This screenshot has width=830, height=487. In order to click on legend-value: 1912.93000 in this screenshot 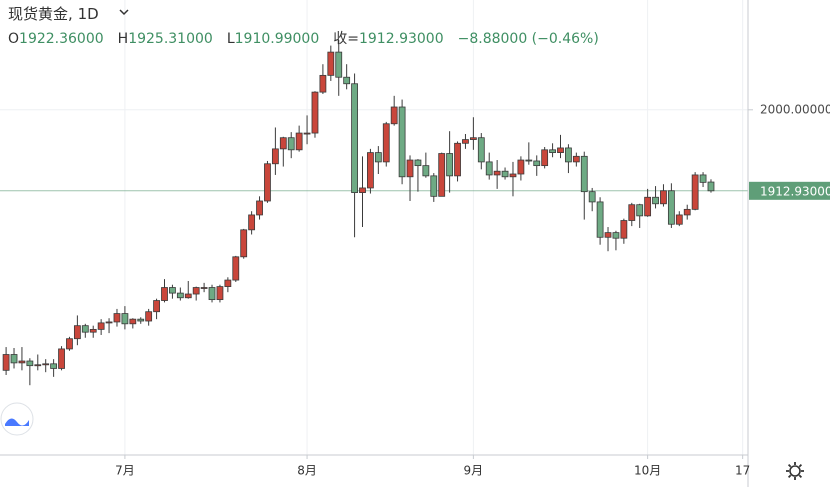, I will do `click(401, 39)`.